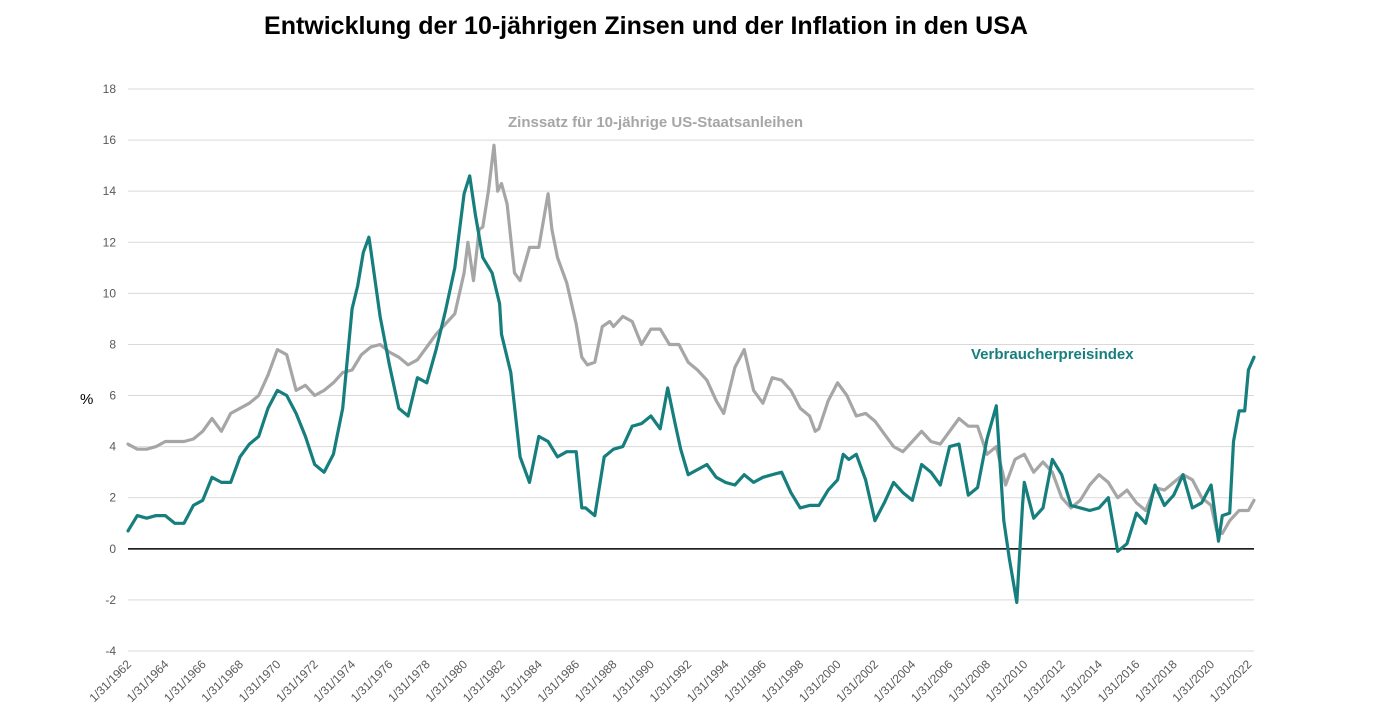  Describe the element at coordinates (112, 498) in the screenshot. I see `y-tick-label: 2` at that location.